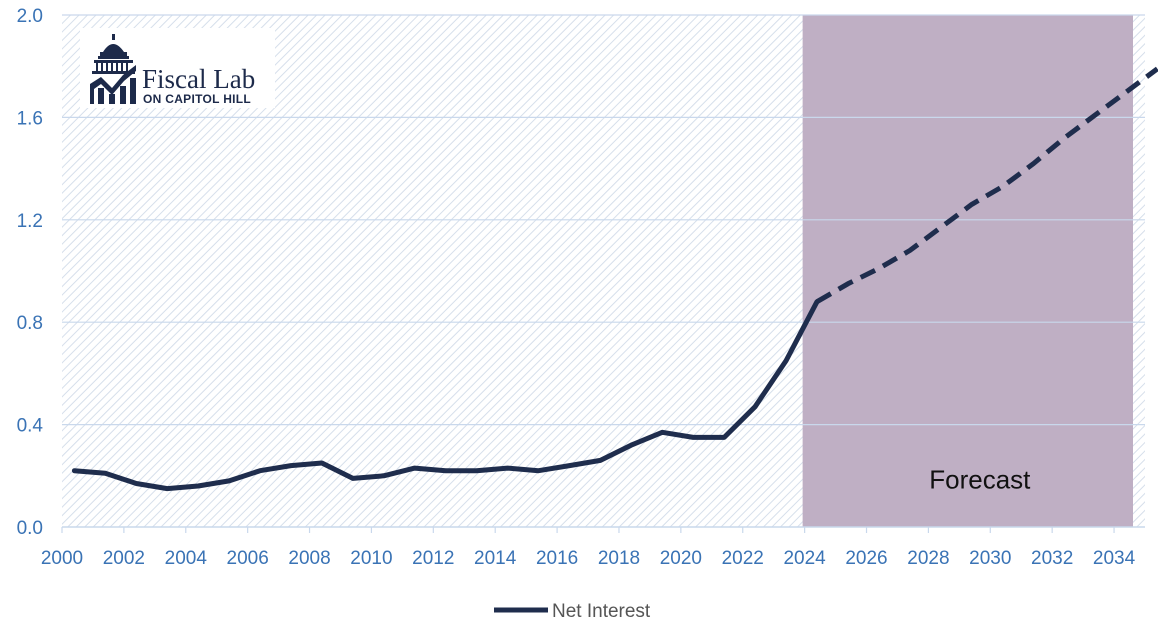  Describe the element at coordinates (980, 480) in the screenshot. I see `forecast-label: Forecast` at that location.